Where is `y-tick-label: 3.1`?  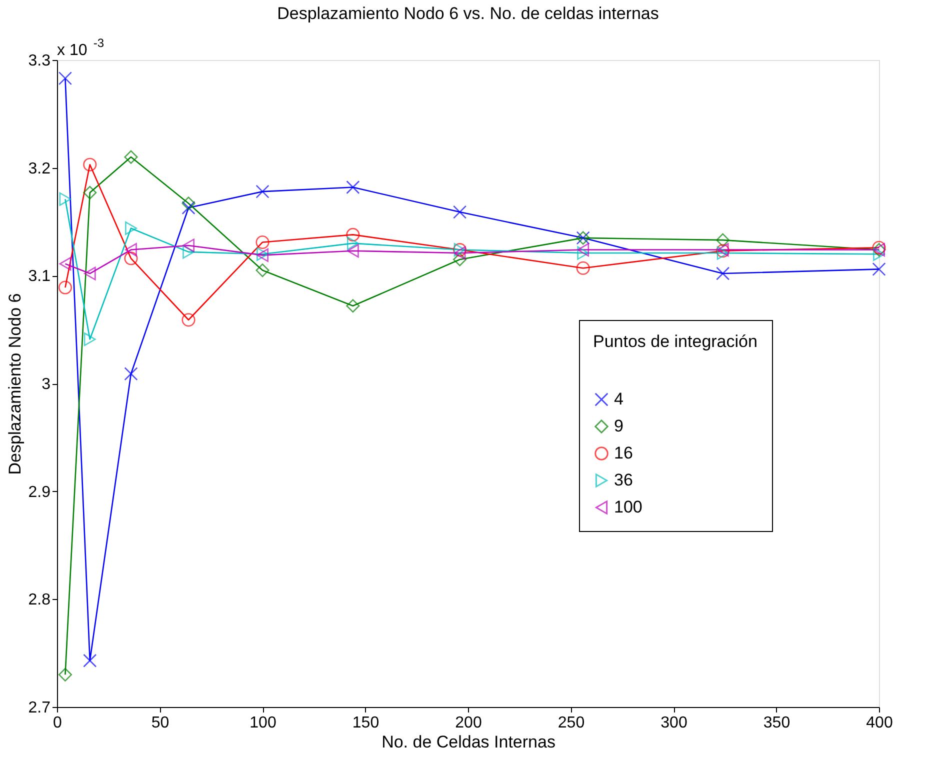
y-tick-label: 3.1 is located at coordinates (39, 277).